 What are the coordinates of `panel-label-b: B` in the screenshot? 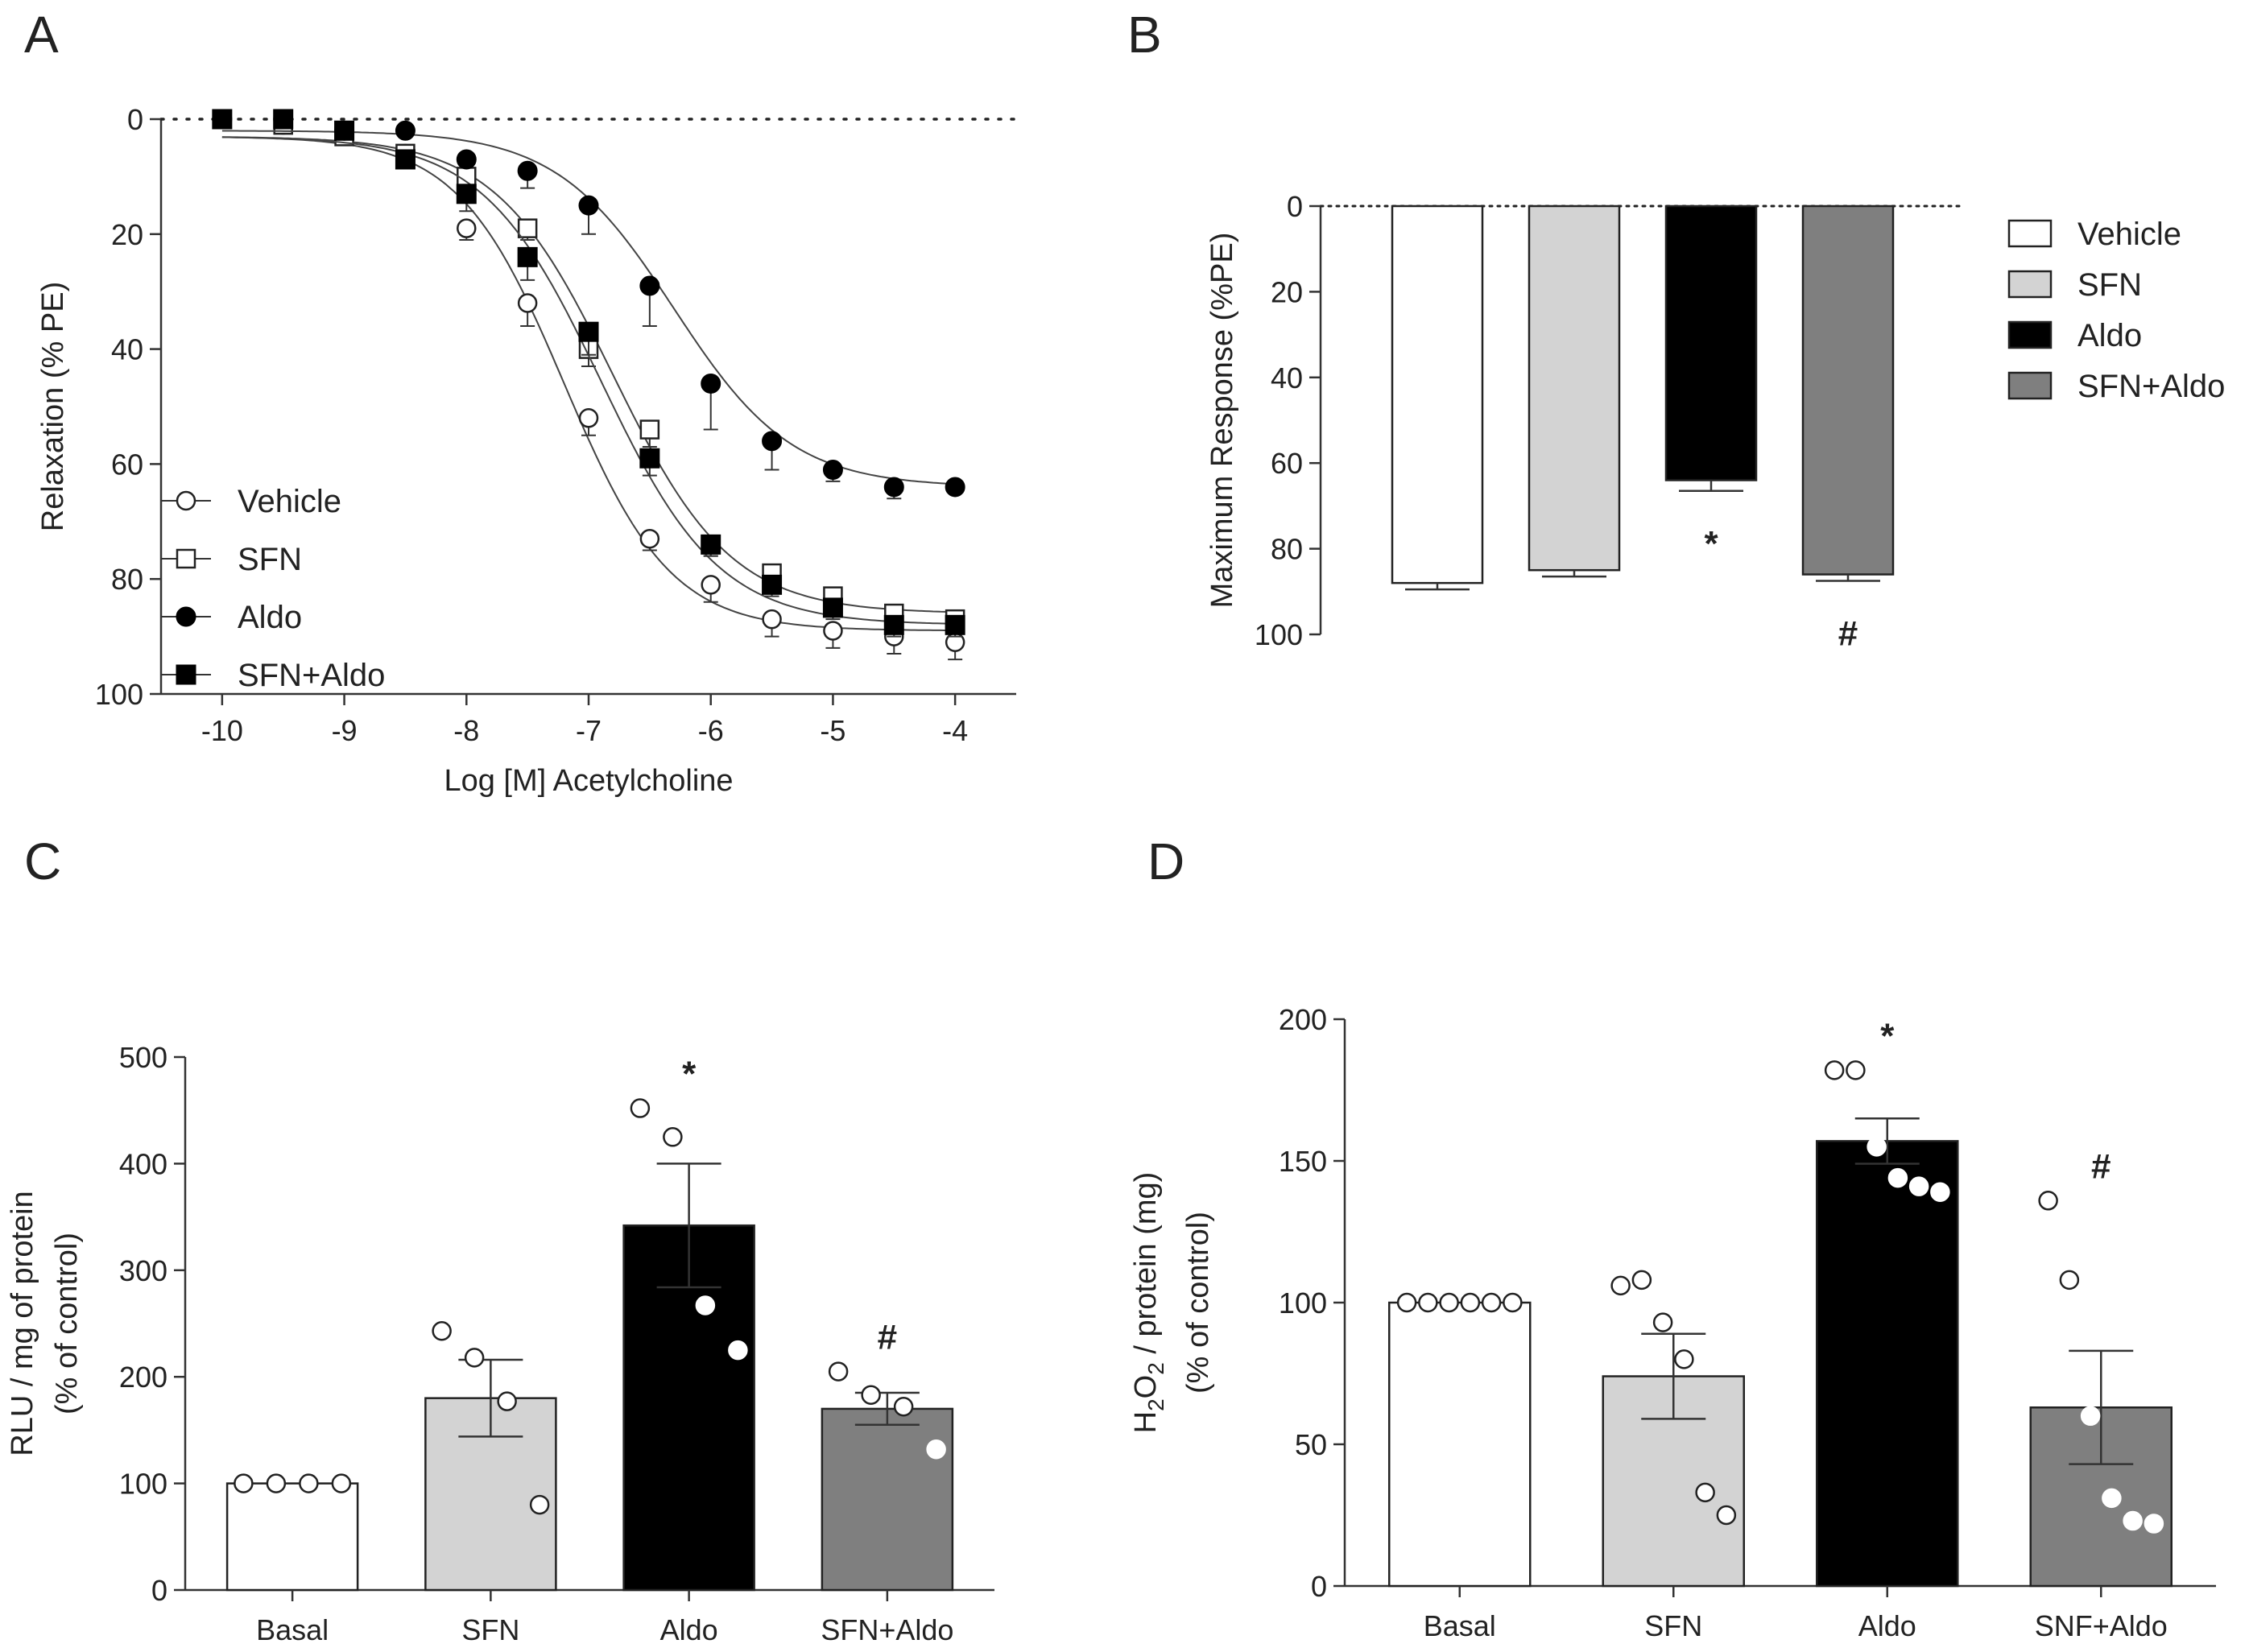 It's located at (1144, 35).